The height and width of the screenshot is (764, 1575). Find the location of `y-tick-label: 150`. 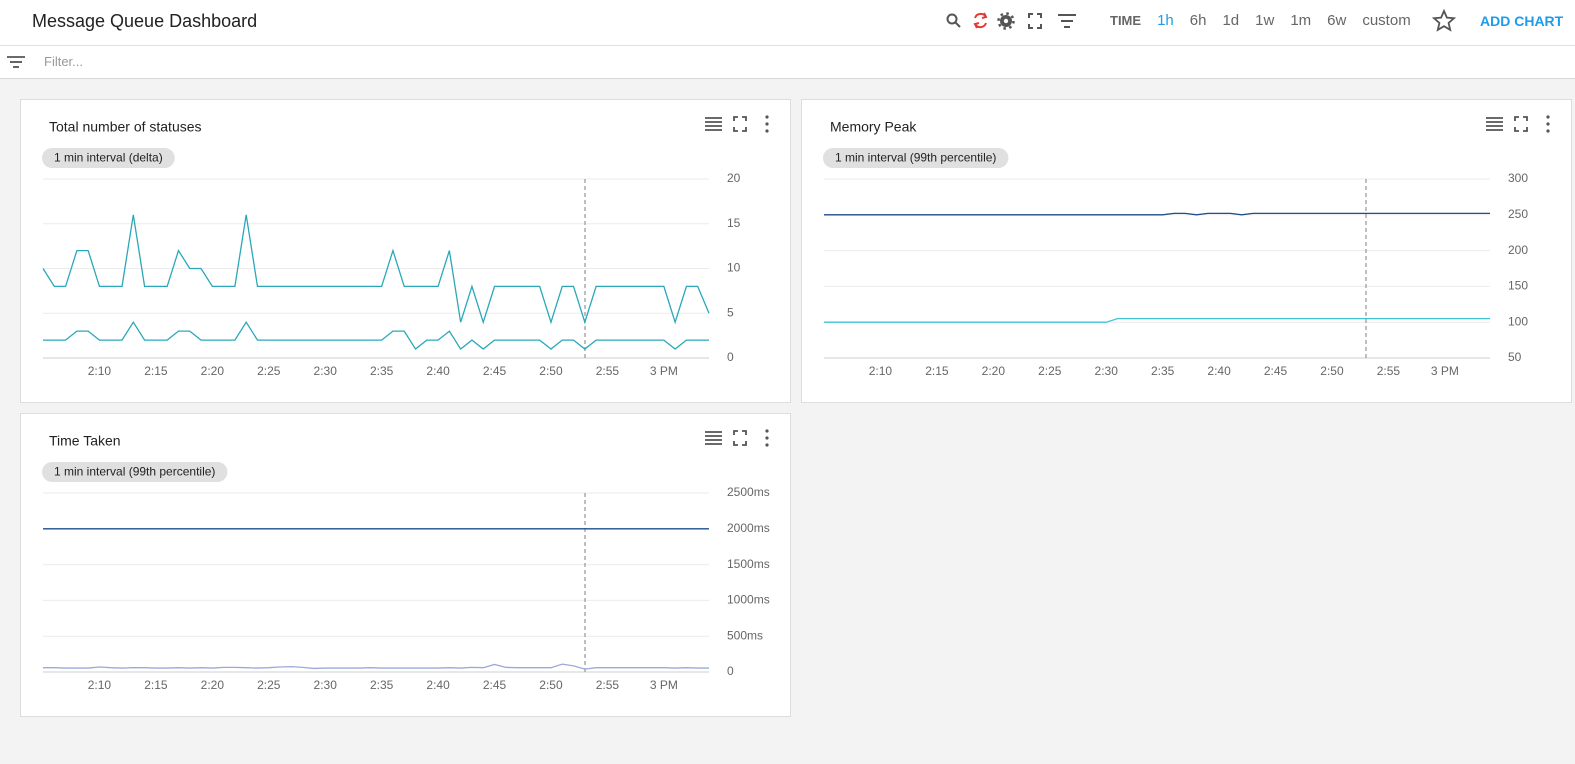

y-tick-label: 150 is located at coordinates (1518, 286).